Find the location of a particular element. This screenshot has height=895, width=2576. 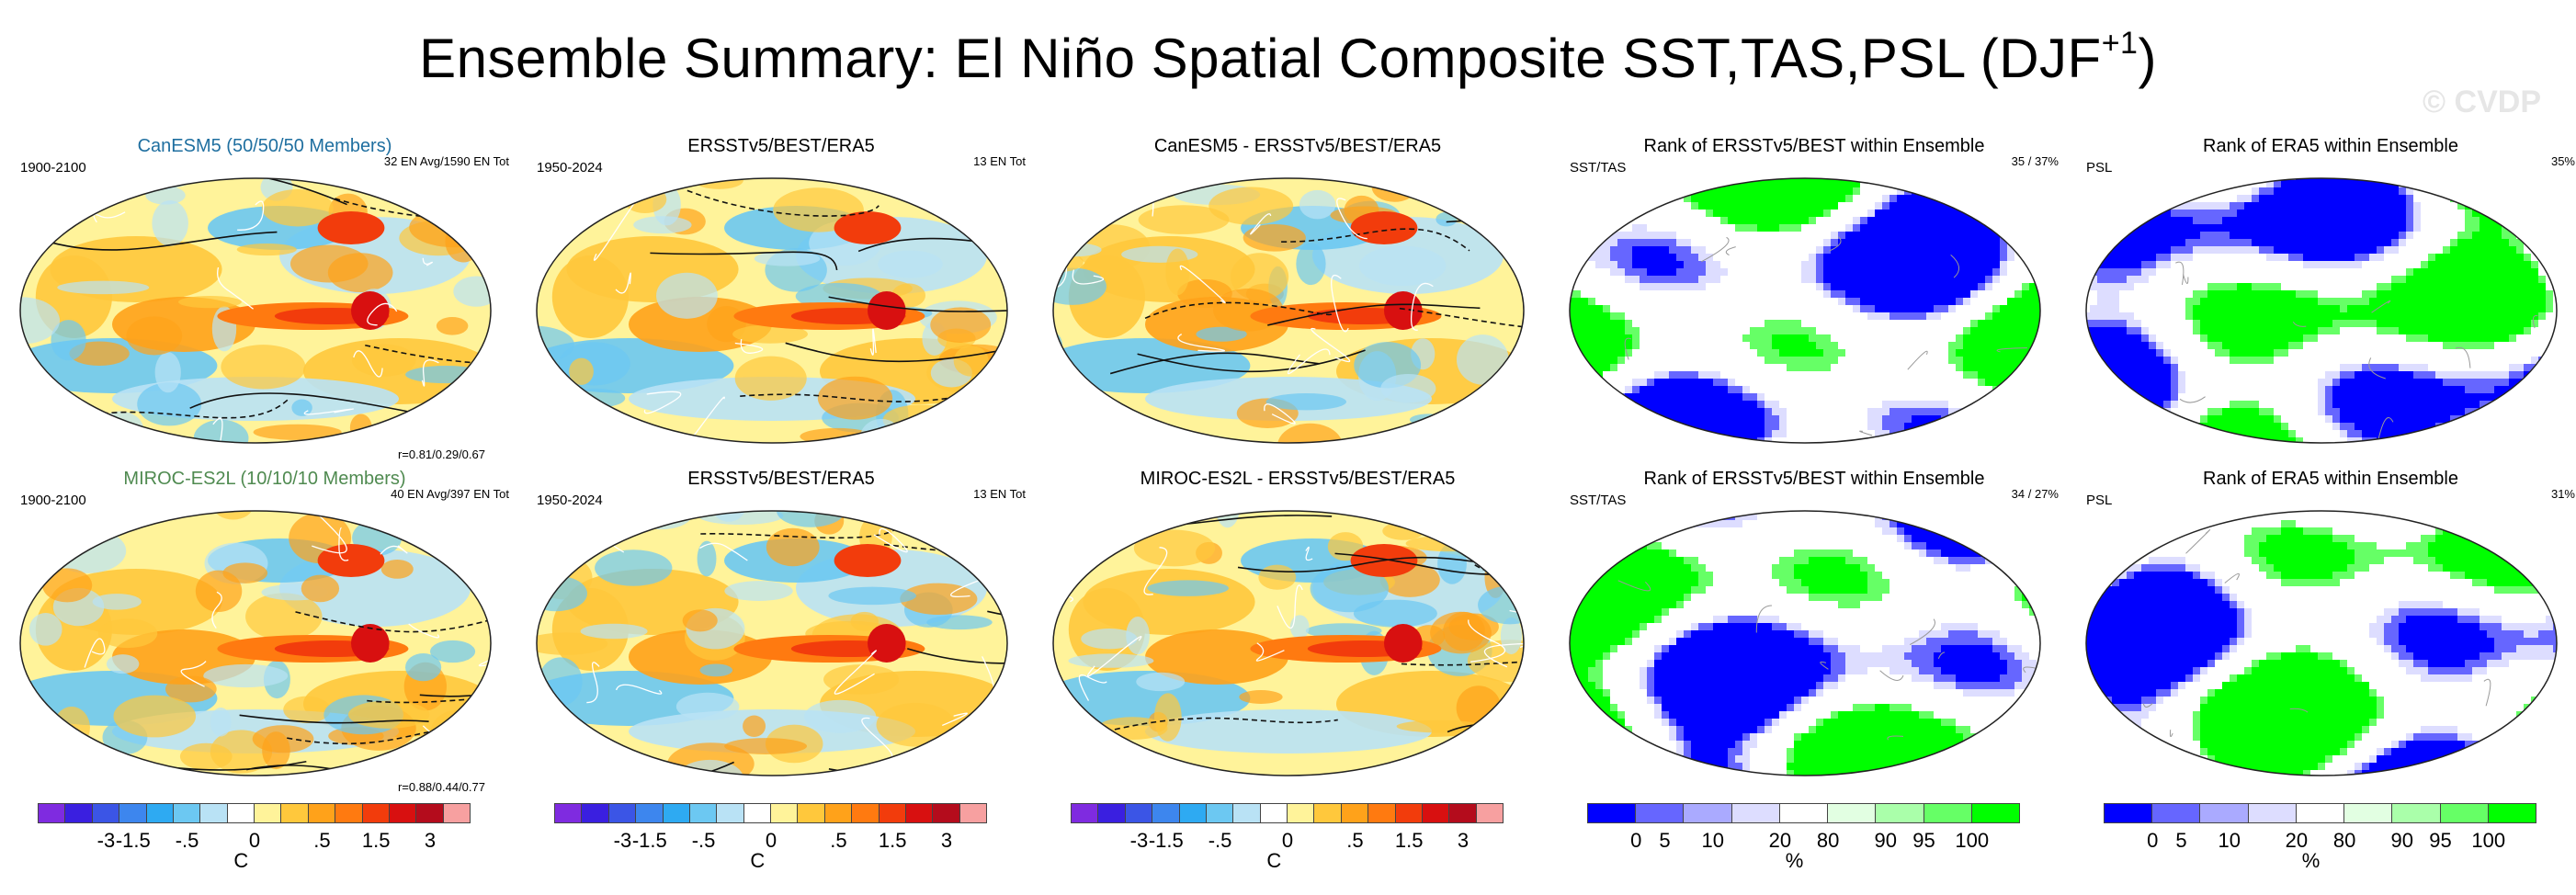

panel-title: MIROC-ES2L (10/10/10 Members) is located at coordinates (264, 479).